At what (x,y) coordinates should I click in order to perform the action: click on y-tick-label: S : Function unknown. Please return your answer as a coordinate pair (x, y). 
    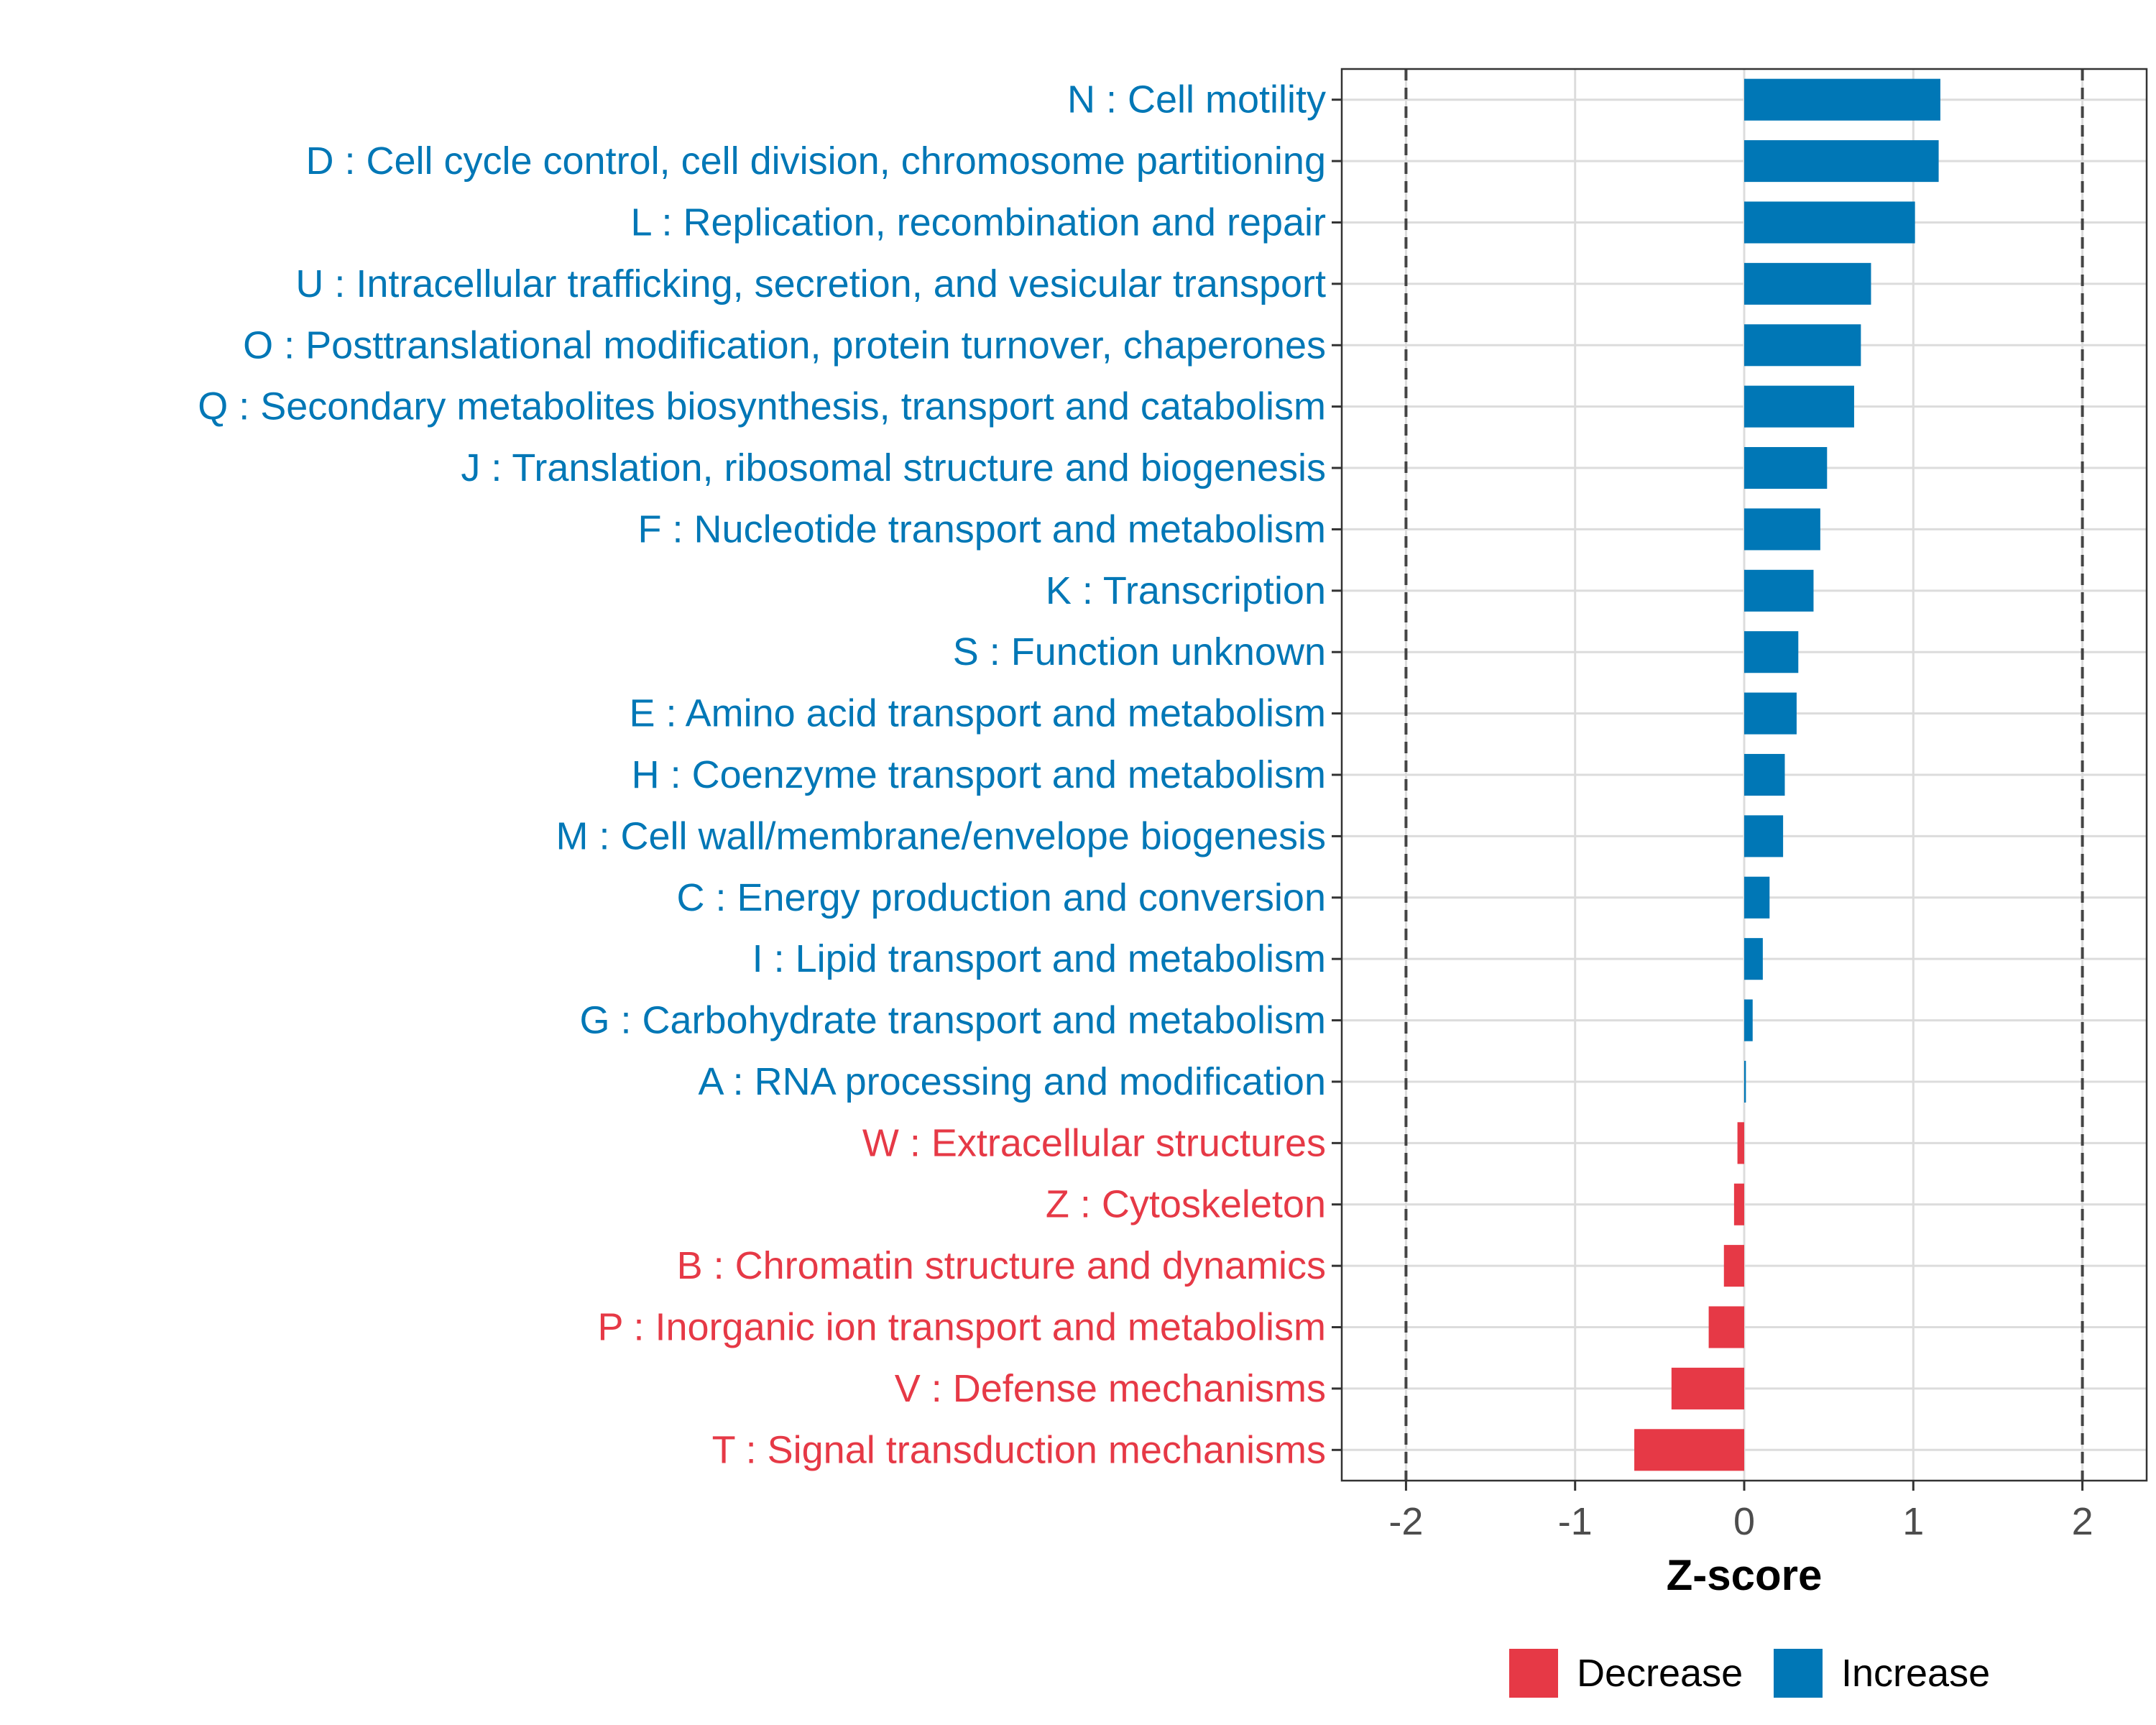
    Looking at the image, I should click on (1139, 651).